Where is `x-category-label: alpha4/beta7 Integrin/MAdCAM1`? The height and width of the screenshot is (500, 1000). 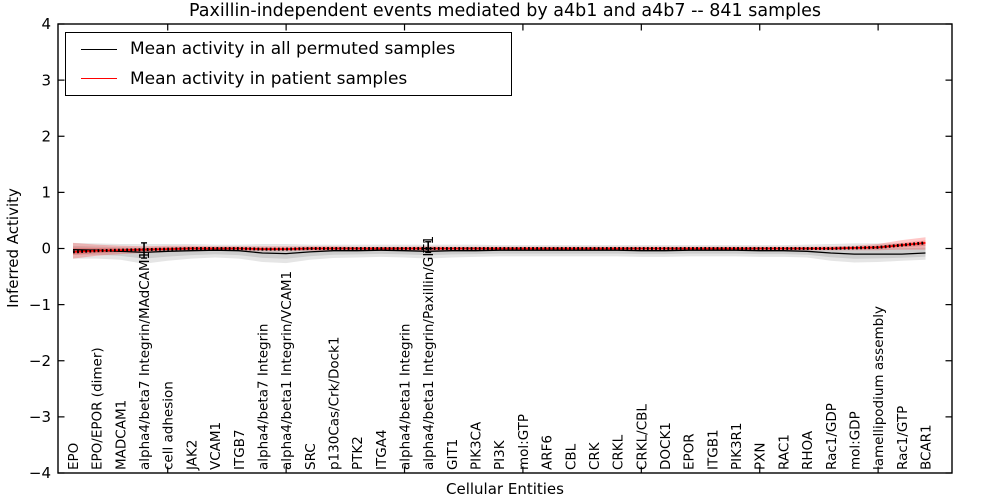
x-category-label: alpha4/beta7 Integrin/MAdCAM1 is located at coordinates (145, 360).